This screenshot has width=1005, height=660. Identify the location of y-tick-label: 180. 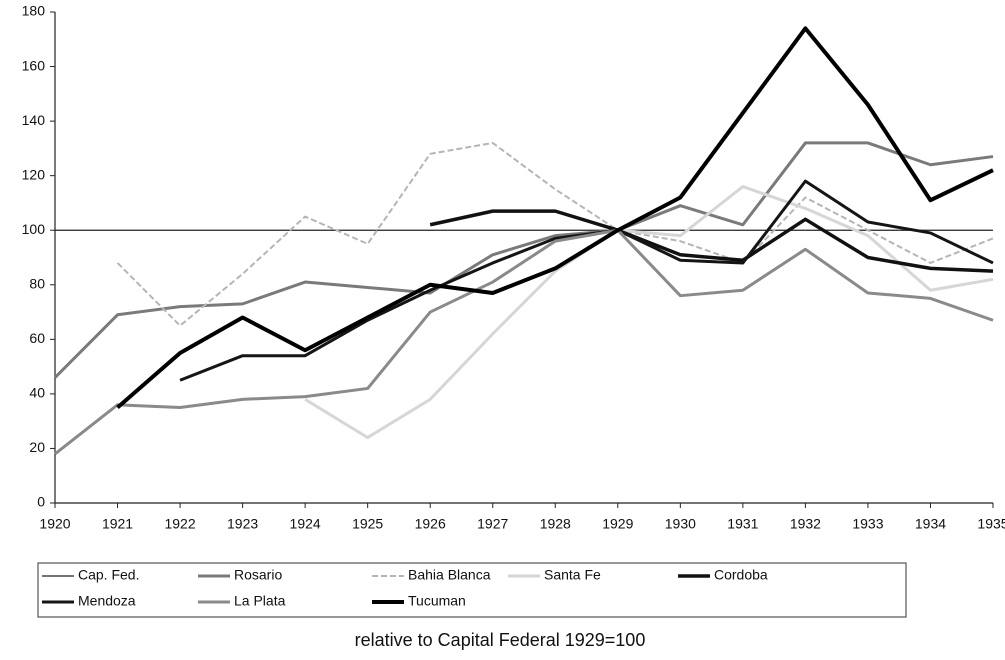
(34, 11).